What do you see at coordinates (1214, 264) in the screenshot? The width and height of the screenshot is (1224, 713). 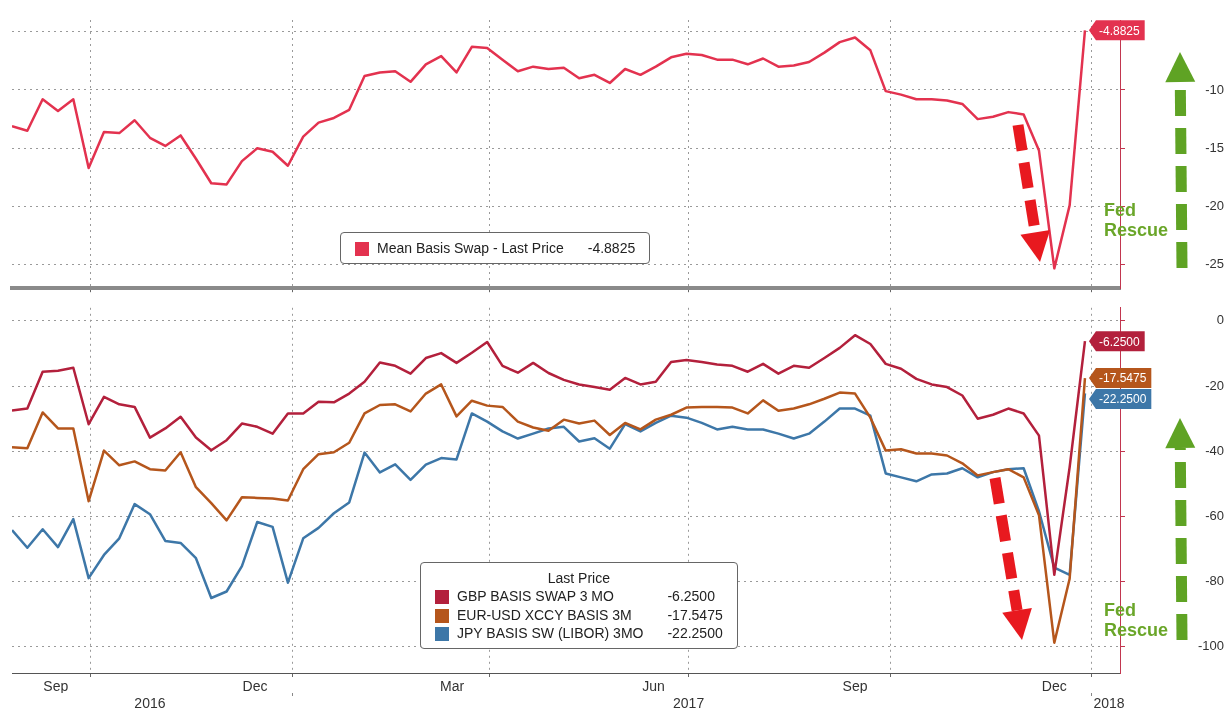 I see `y-tick-label: -25` at bounding box center [1214, 264].